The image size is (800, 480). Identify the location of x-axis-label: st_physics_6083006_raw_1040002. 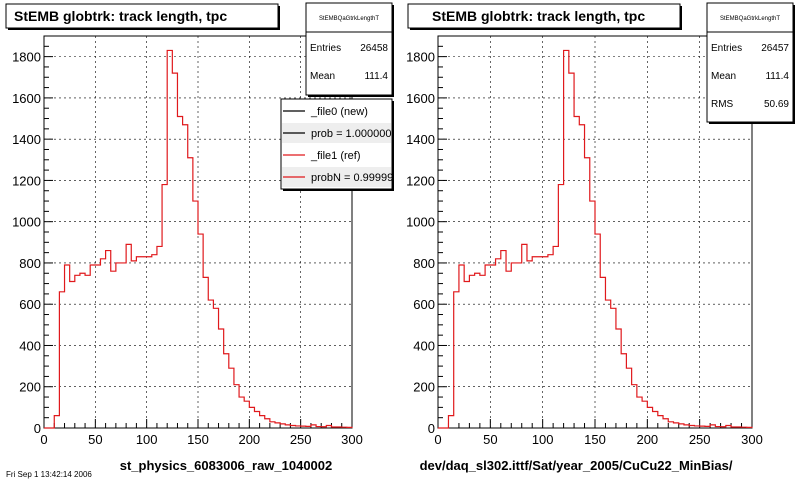
(226, 465).